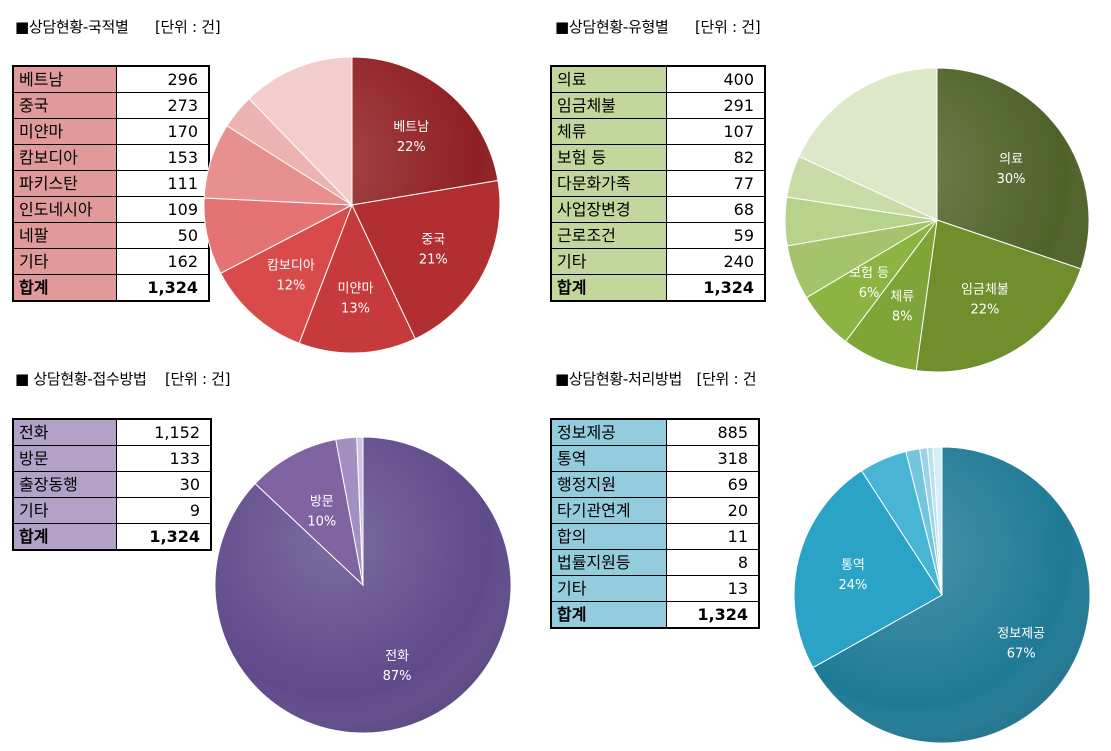  What do you see at coordinates (112, 458) in the screenshot?
I see `table-row: 방문 133` at bounding box center [112, 458].